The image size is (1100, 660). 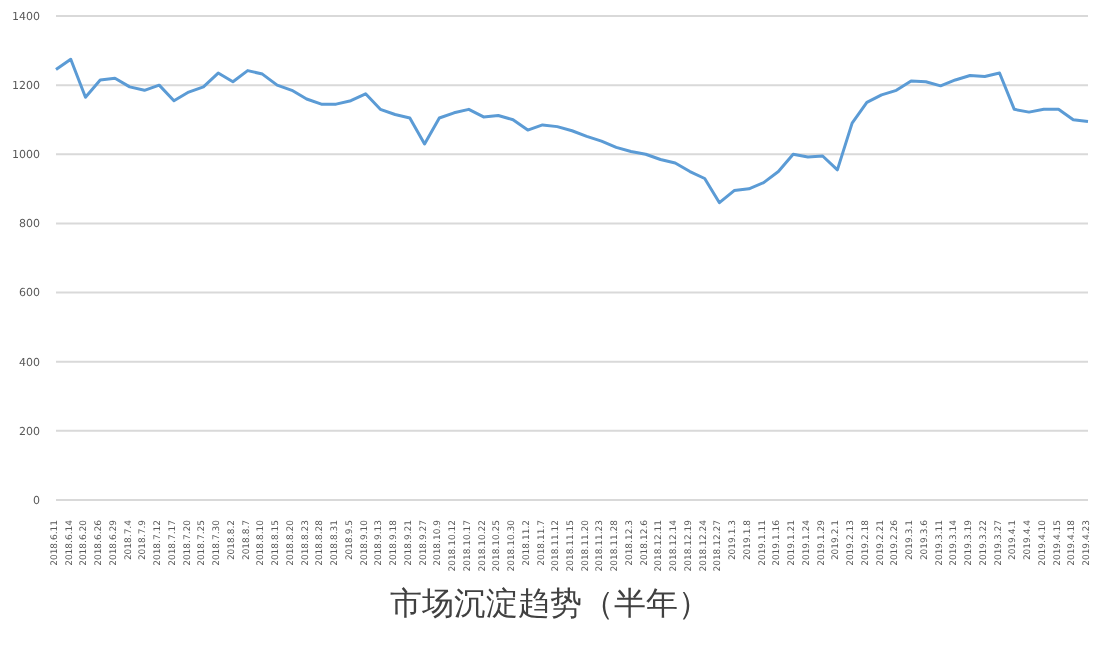 I want to click on text: 市场沉淀趋势（半年）, so click(x=550, y=605).